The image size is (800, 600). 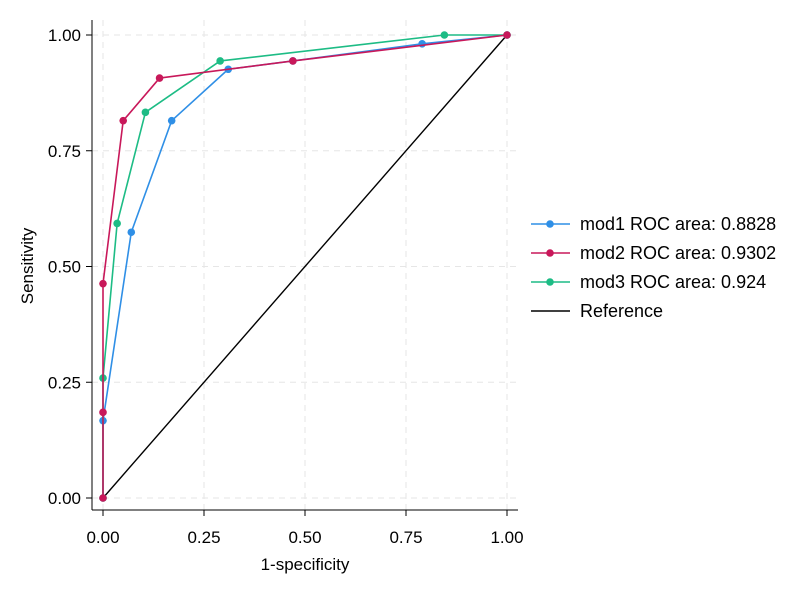 What do you see at coordinates (673, 282) in the screenshot?
I see `legend-entry-2: mod3 ROC area: 0.924` at bounding box center [673, 282].